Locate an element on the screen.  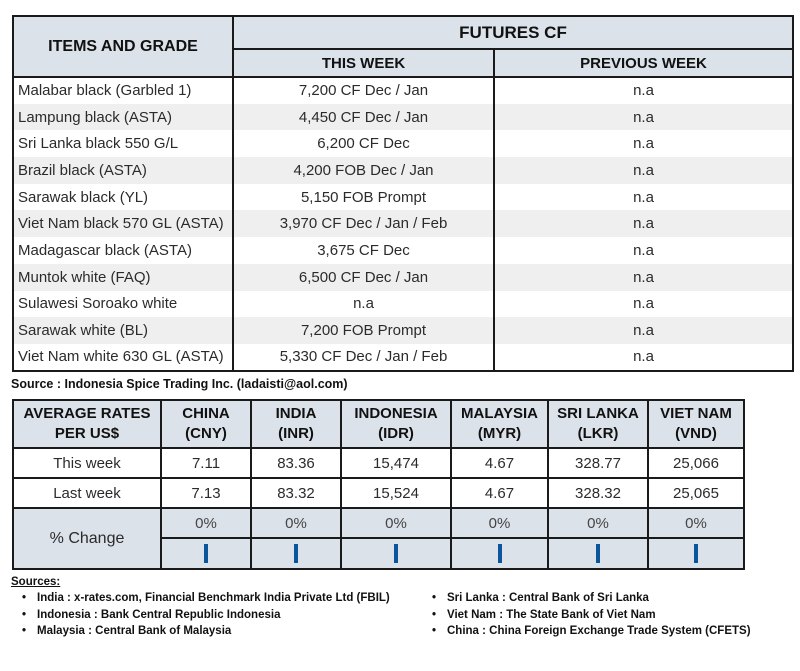
item-name: Sri Lanka black 550 G/L is located at coordinates (123, 144).